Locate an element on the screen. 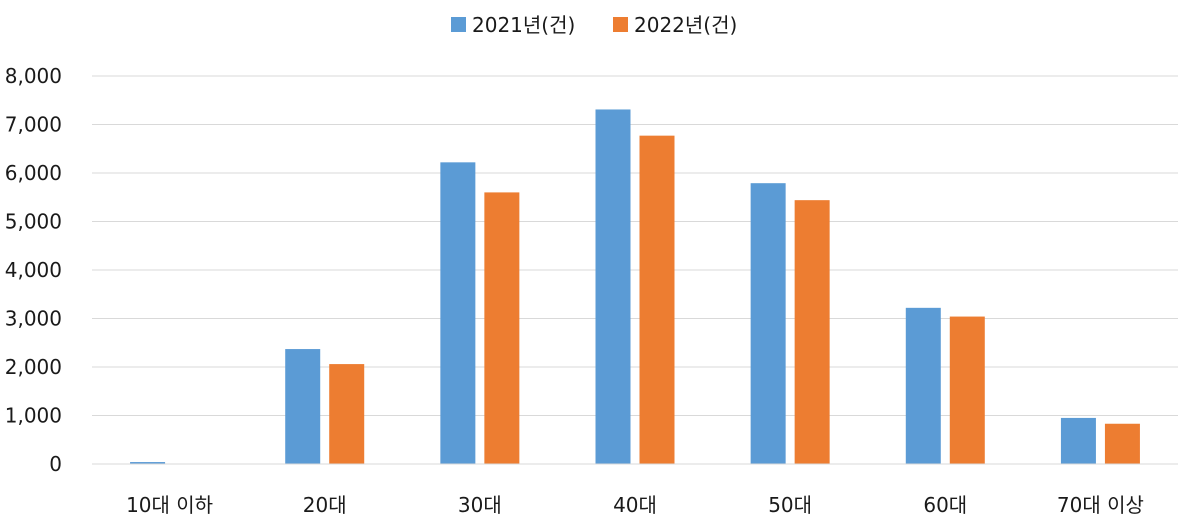  bar-series0-cat1 is located at coordinates (303, 406).